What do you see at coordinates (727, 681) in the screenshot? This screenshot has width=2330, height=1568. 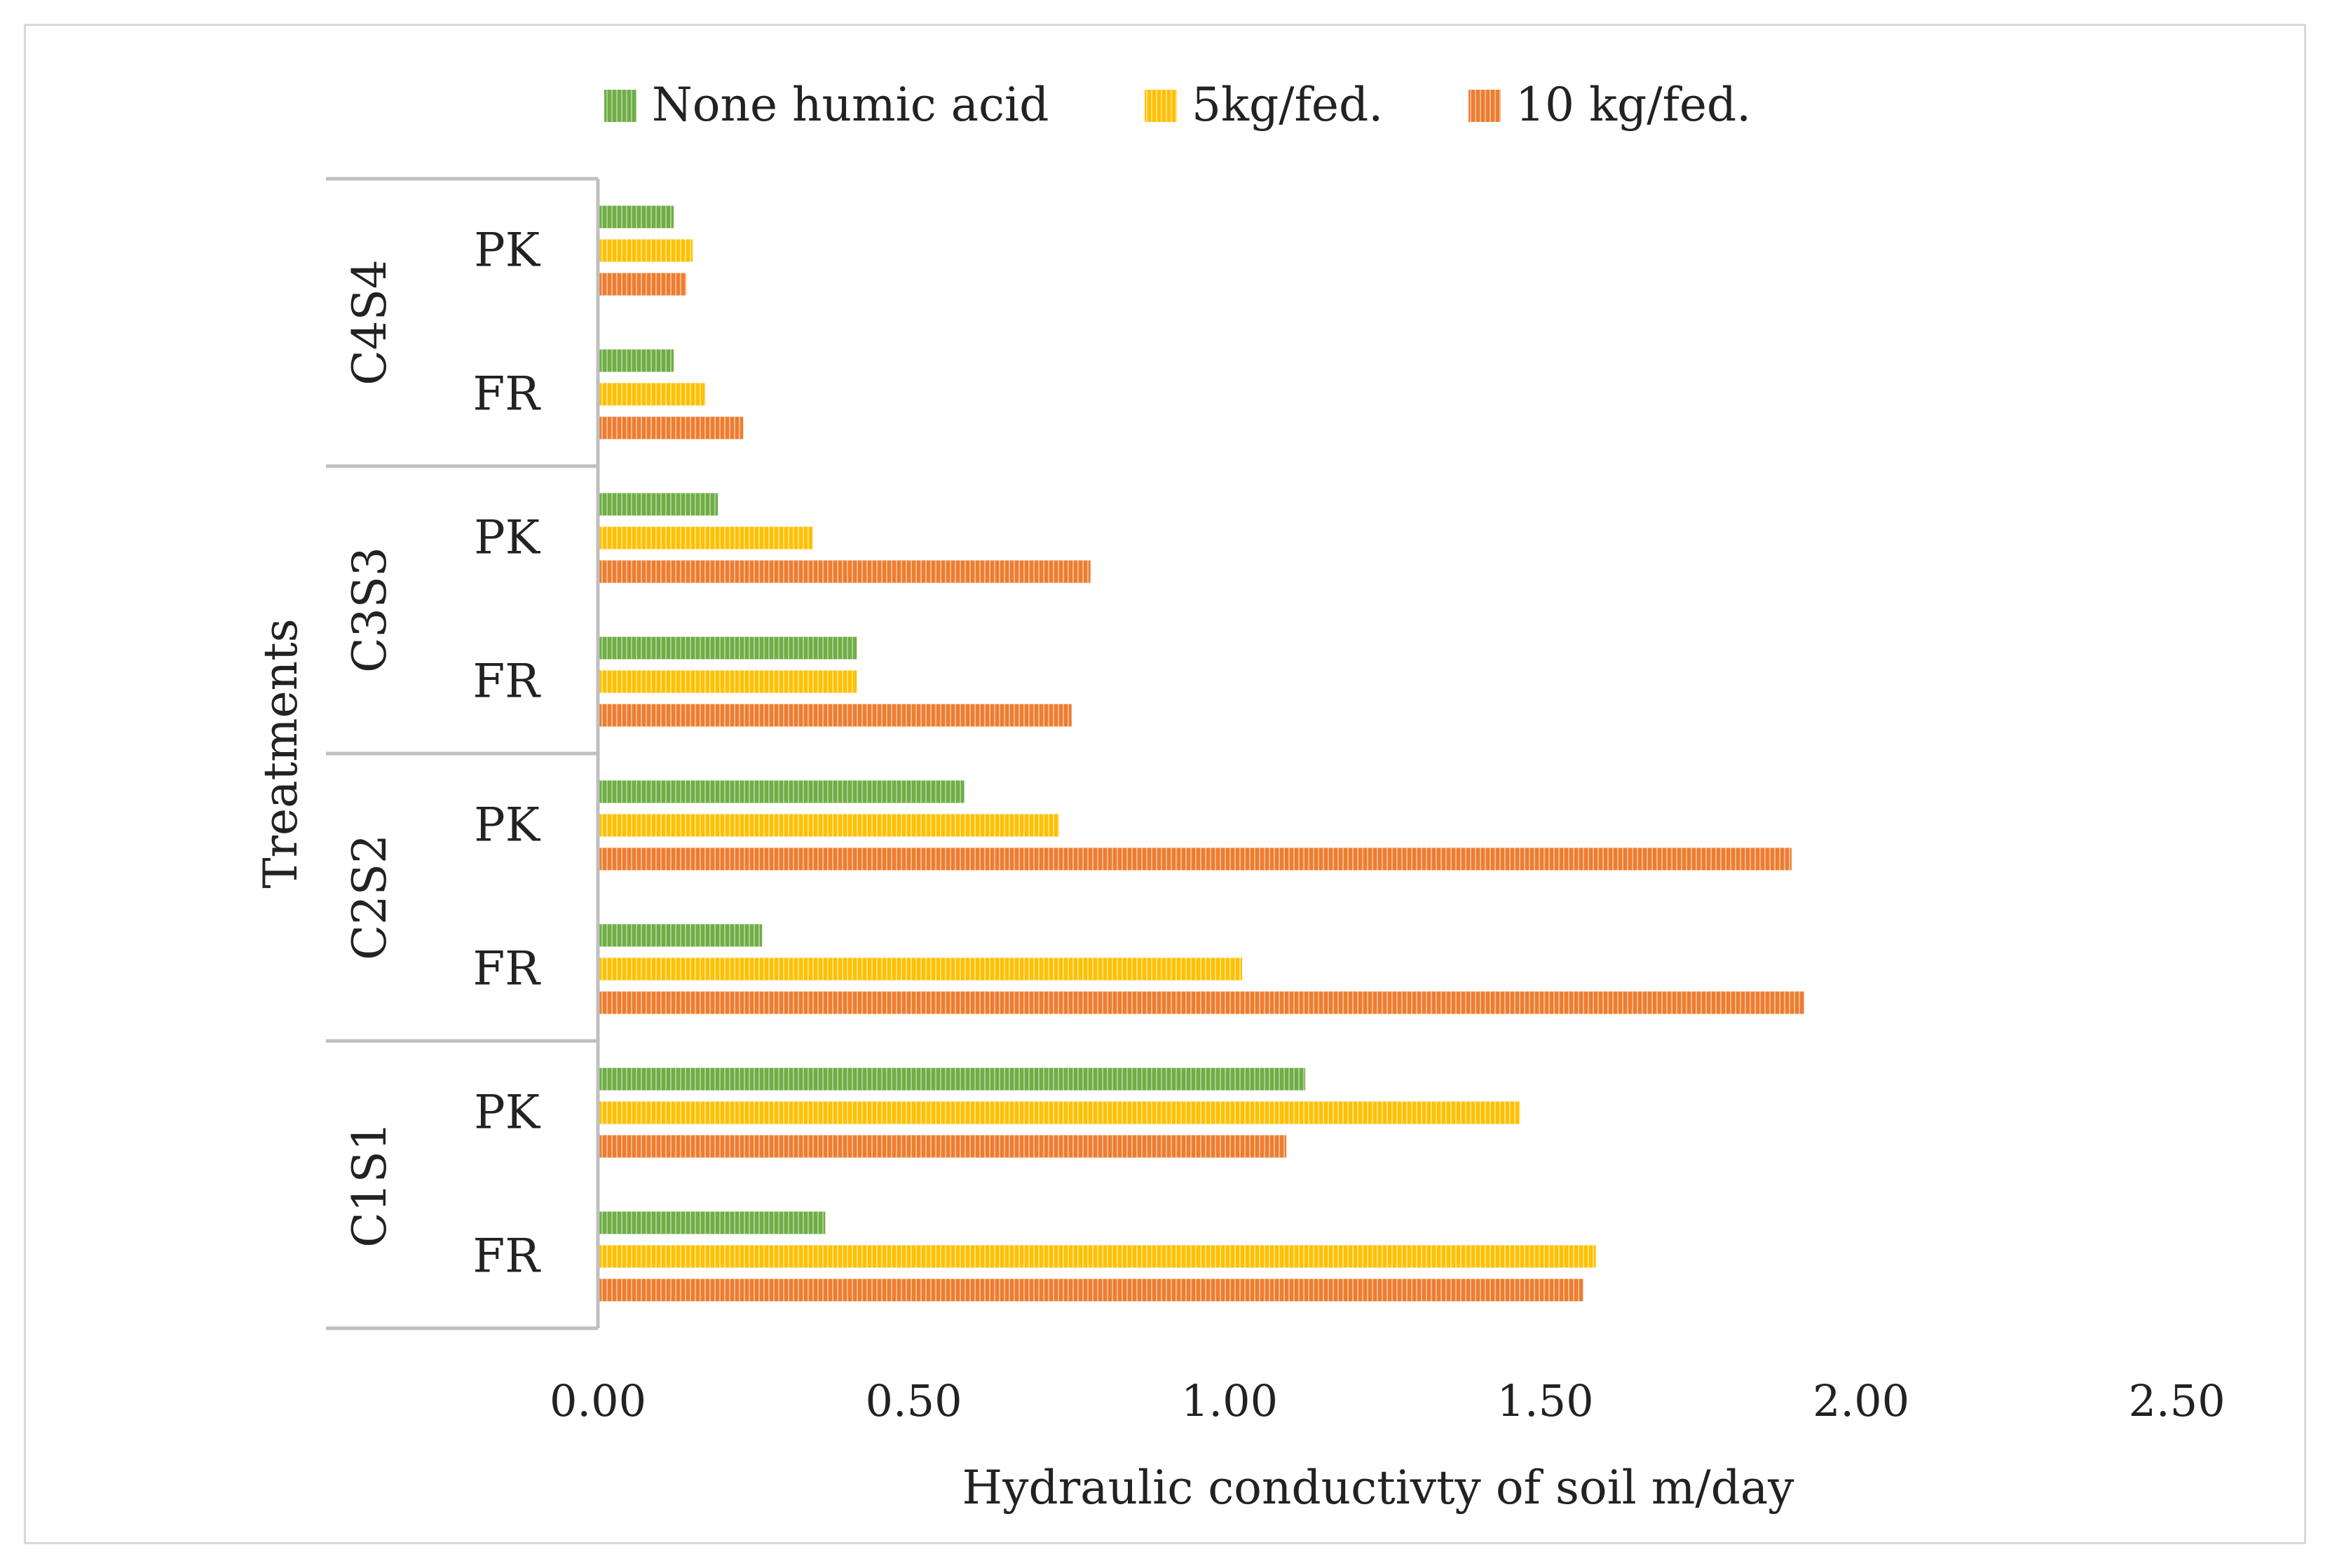 I see `bar-c3s3-fr-5kg-fed` at bounding box center [727, 681].